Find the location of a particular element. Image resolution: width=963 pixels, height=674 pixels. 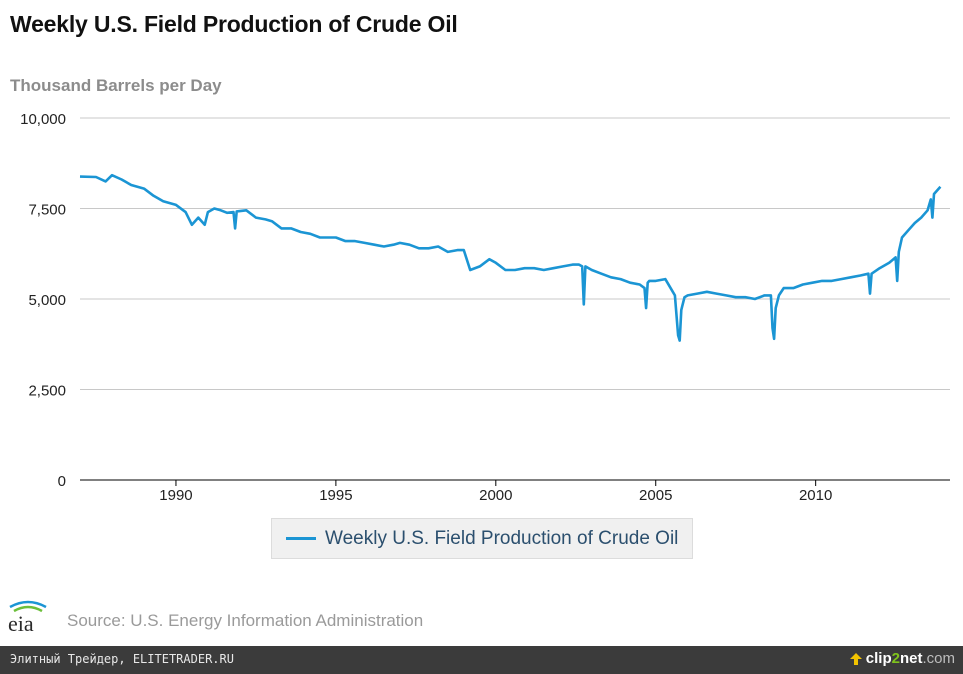

brand-part-a: clip is located at coordinates (878, 658).